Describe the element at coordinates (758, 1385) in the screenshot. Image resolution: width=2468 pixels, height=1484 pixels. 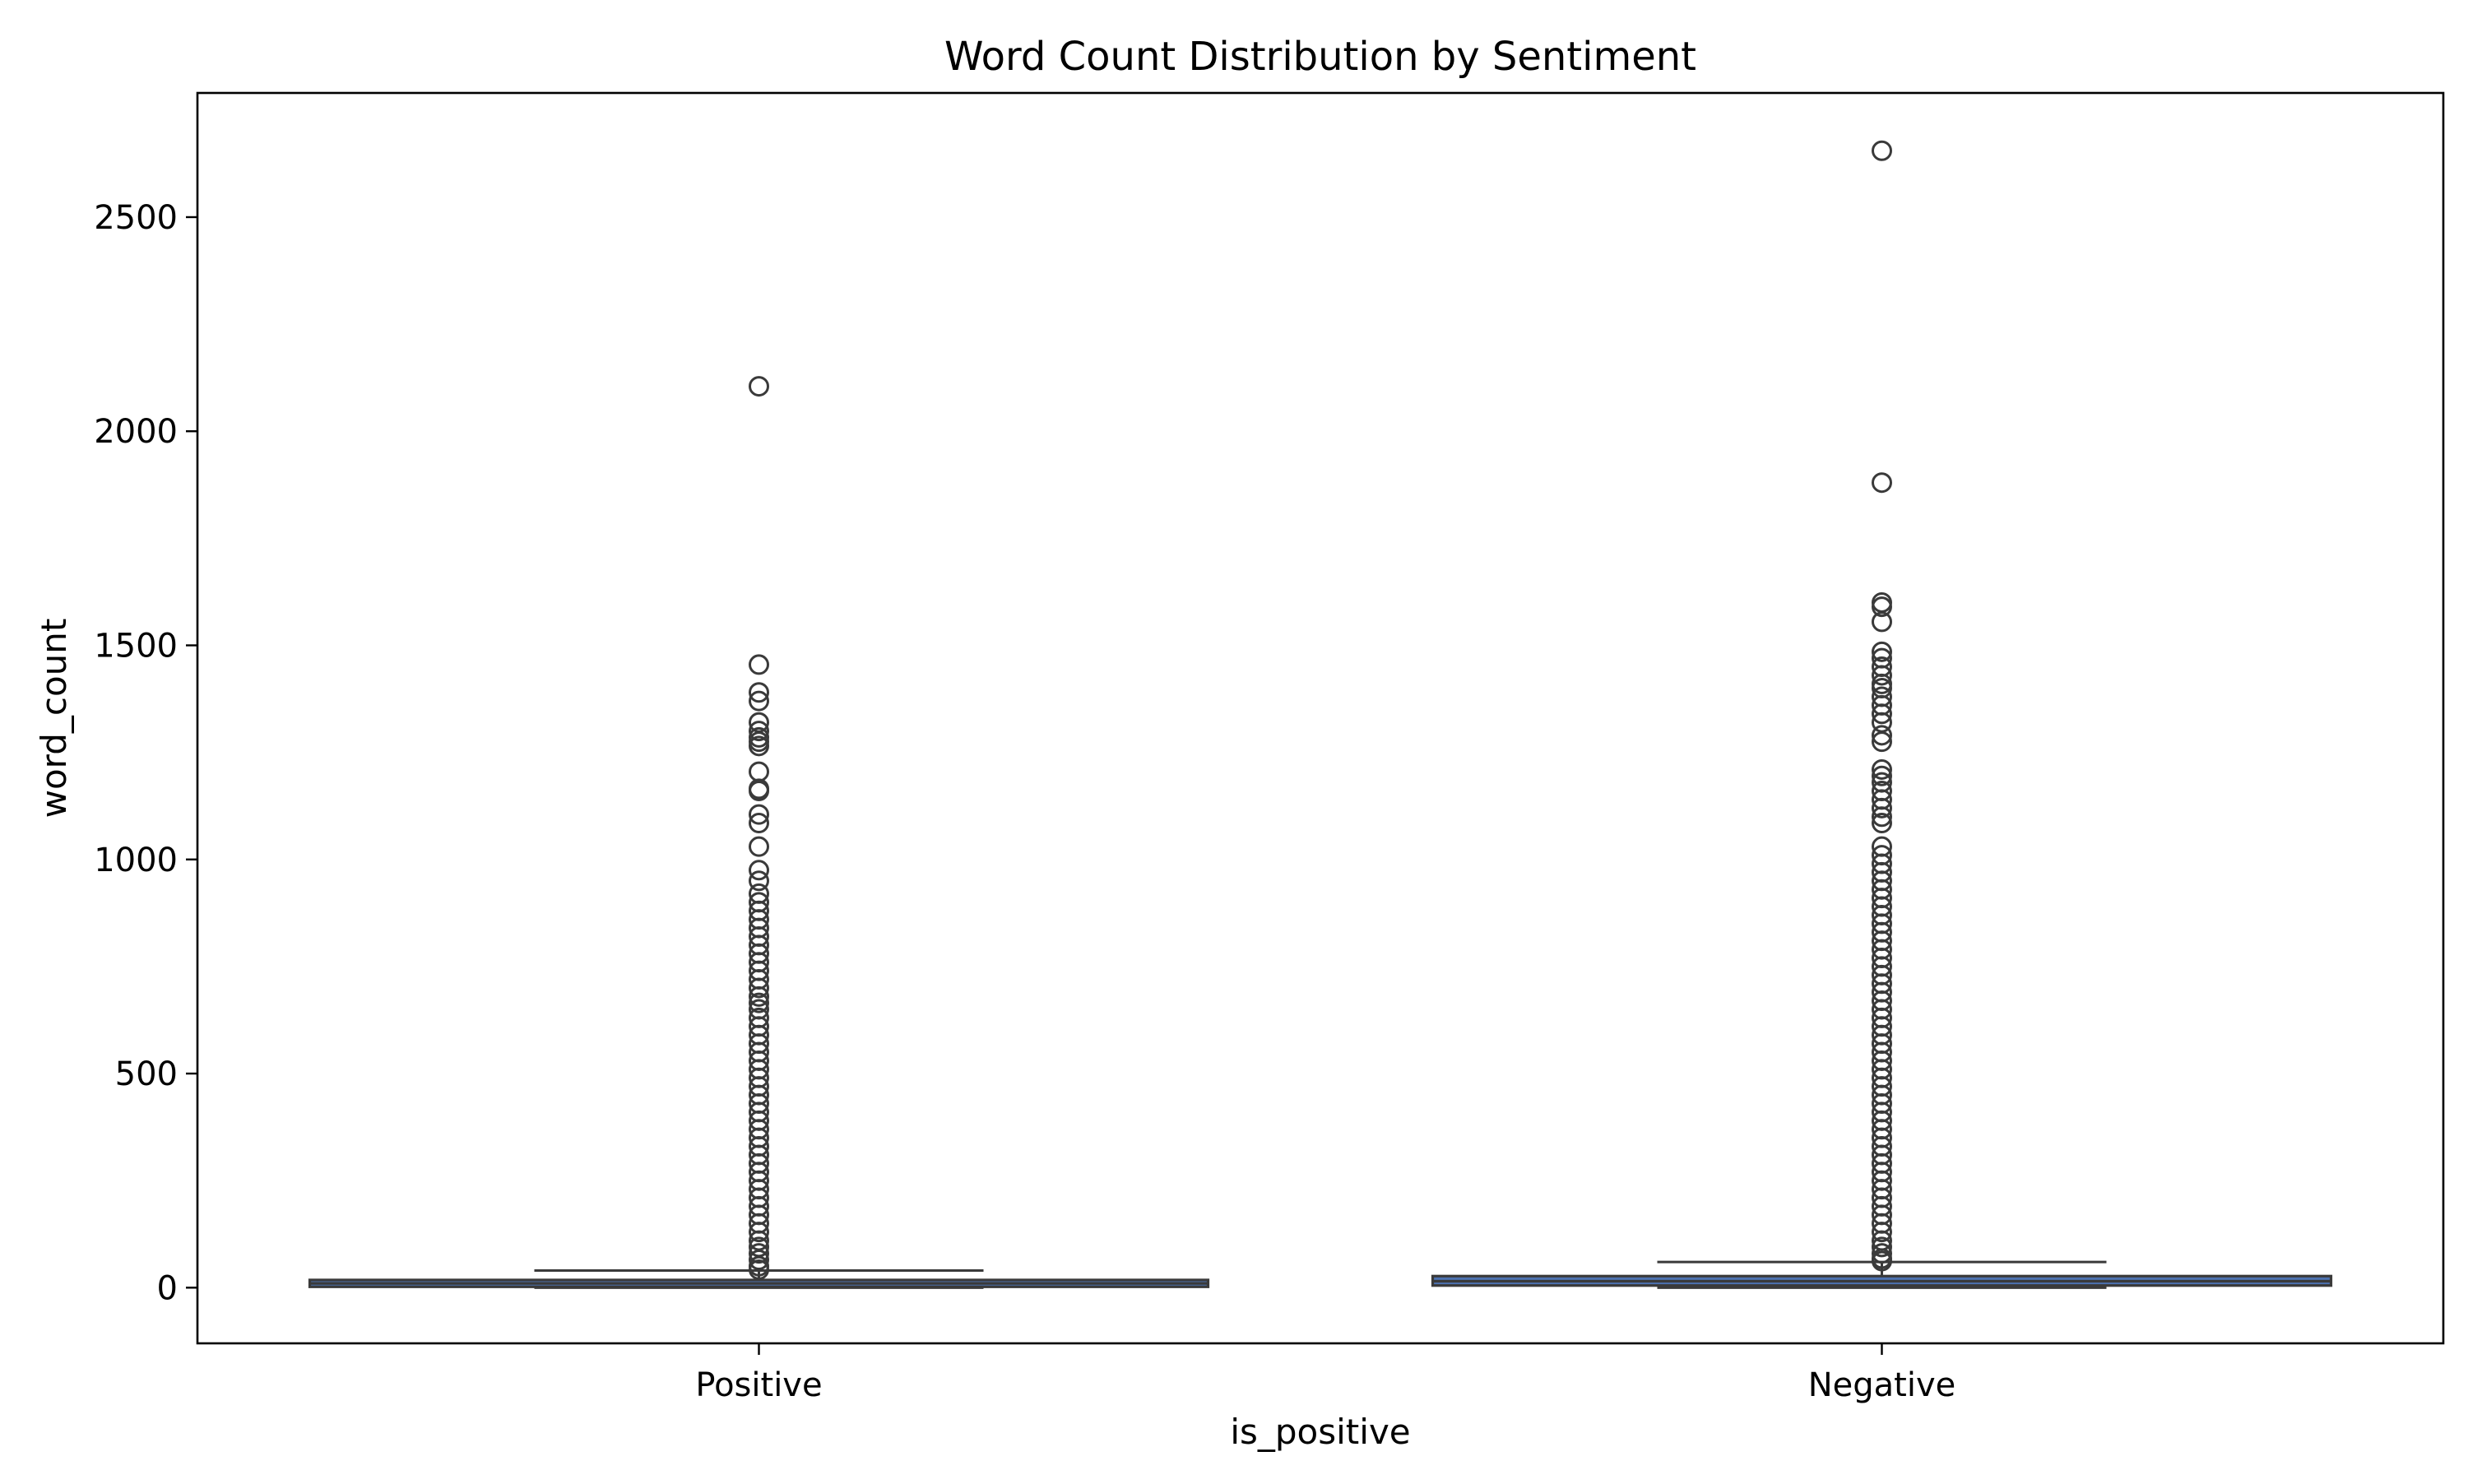
I see `x-tick-label: Positive` at that location.